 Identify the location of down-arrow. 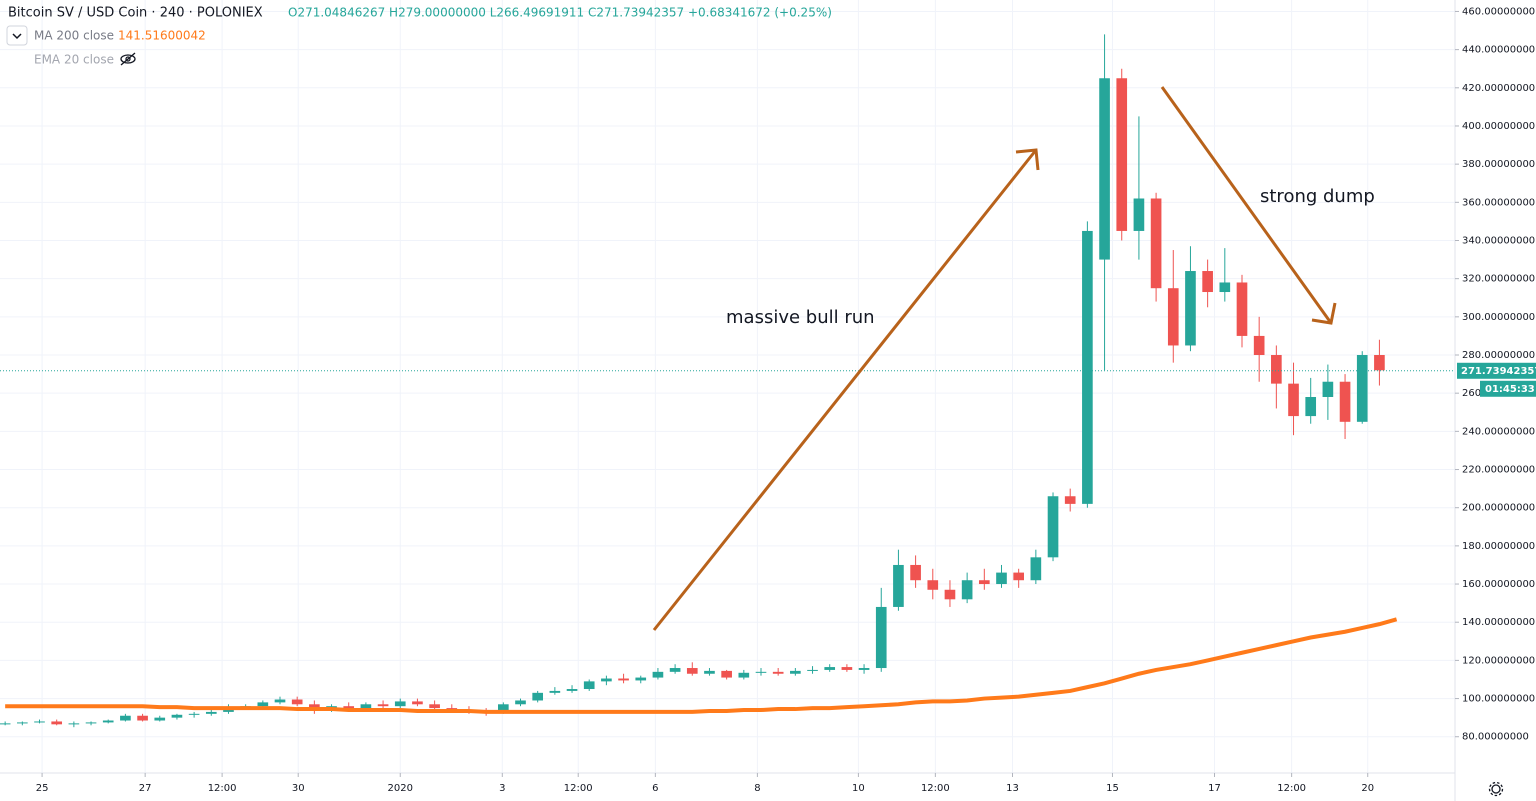
(1246, 205).